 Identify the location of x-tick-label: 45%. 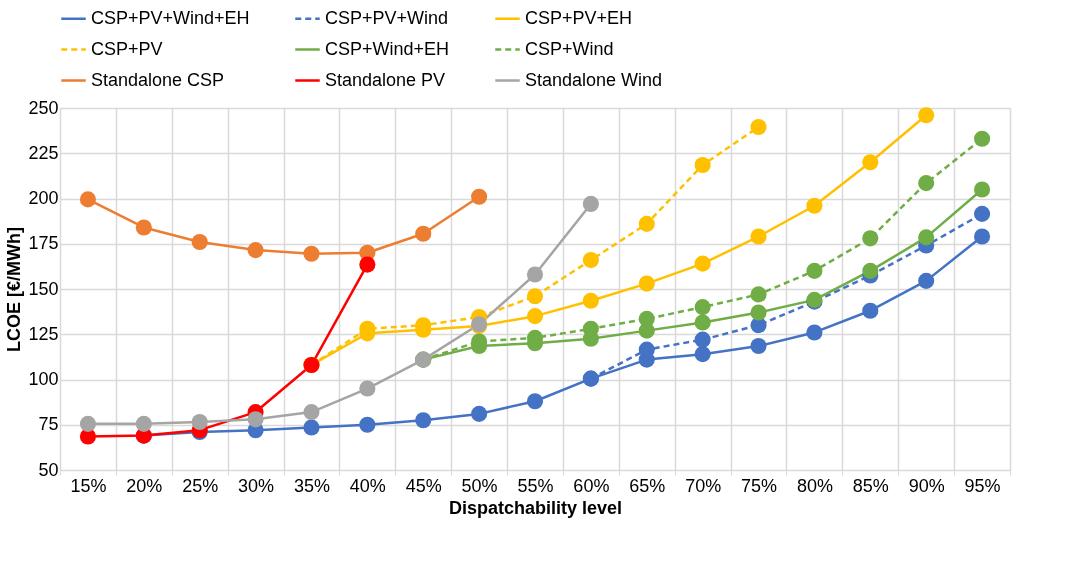
(423, 485).